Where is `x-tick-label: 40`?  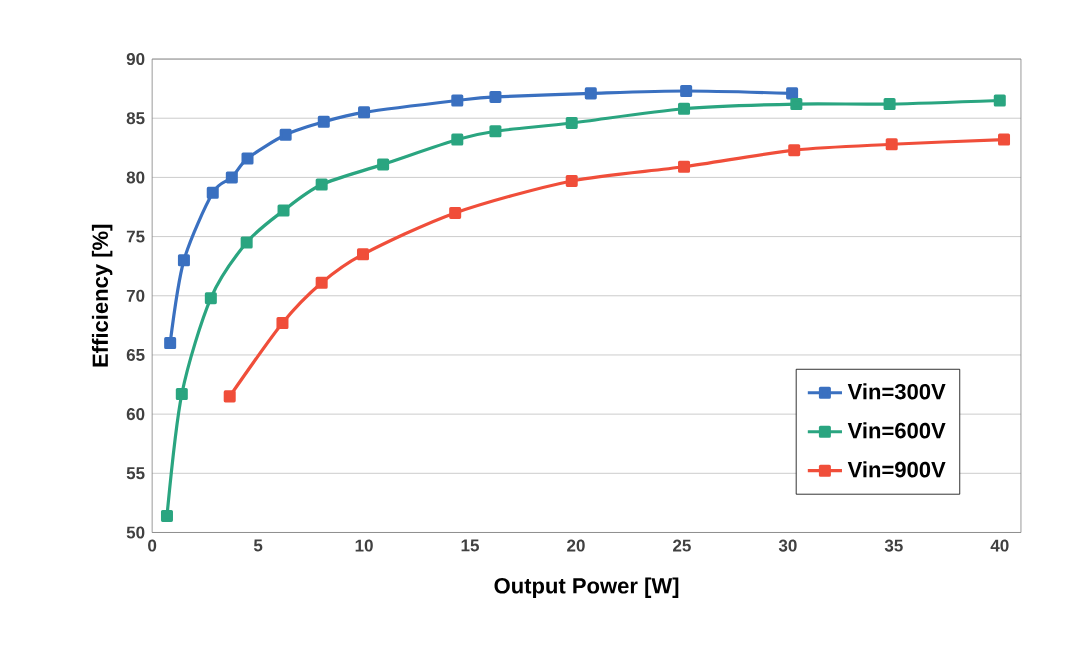 x-tick-label: 40 is located at coordinates (999, 545).